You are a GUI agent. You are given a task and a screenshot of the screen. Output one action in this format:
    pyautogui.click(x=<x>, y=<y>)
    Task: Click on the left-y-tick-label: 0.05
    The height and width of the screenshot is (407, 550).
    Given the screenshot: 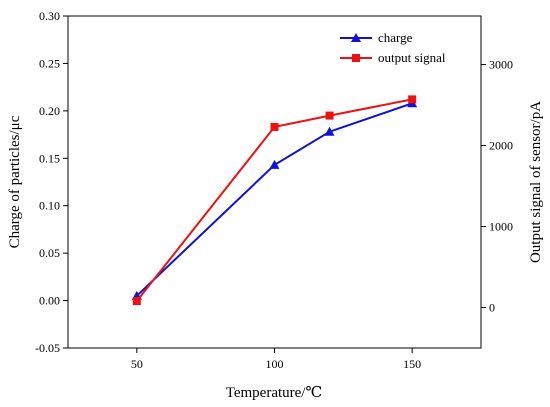 What is the action you would take?
    pyautogui.click(x=49, y=253)
    